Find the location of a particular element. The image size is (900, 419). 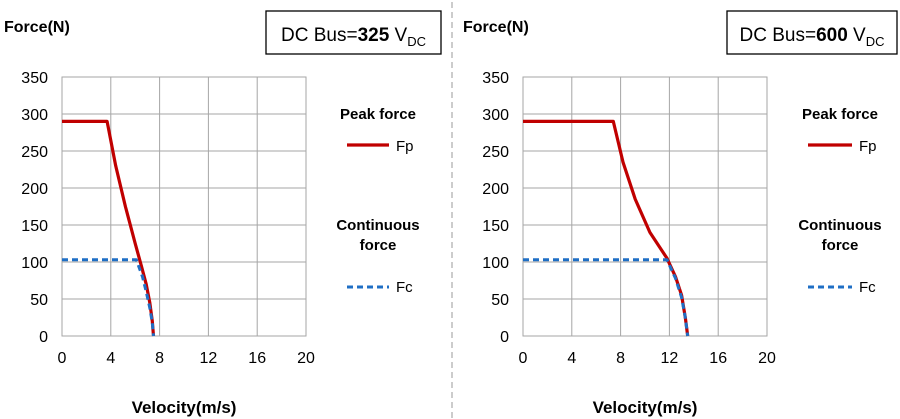

dc-bus-label: DC Bus=600 VDC is located at coordinates (812, 37).